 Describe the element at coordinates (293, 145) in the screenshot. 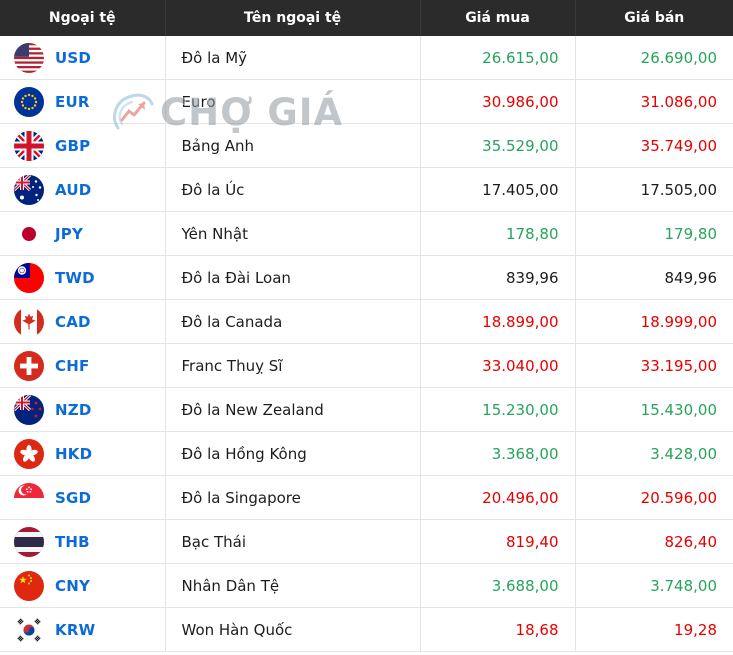

I see `currency-name: Bảng Anh` at that location.